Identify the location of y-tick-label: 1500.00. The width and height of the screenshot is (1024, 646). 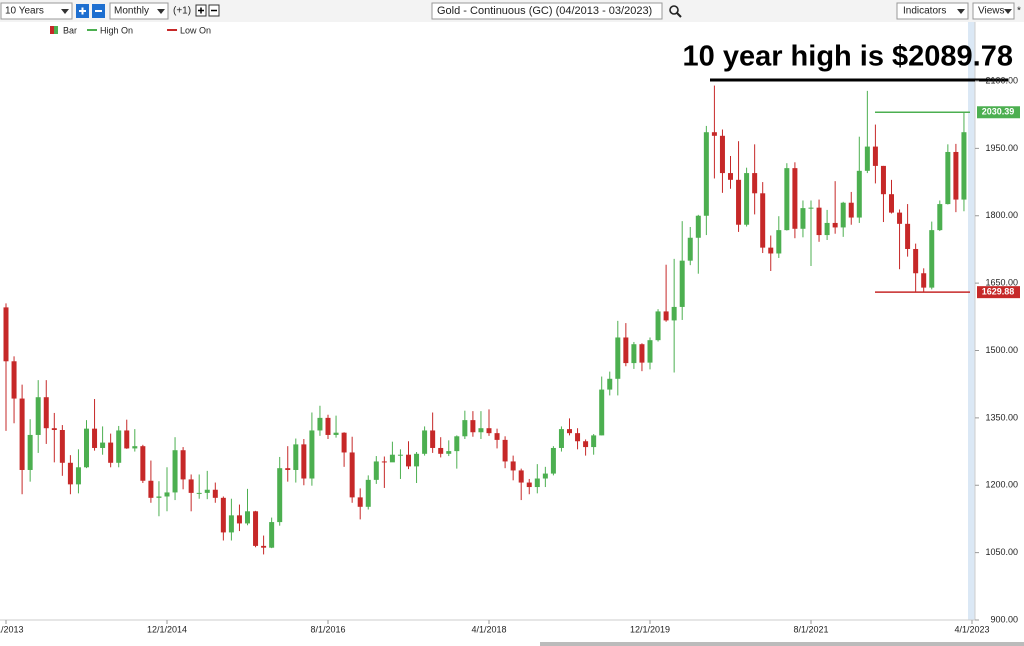
(1001, 350).